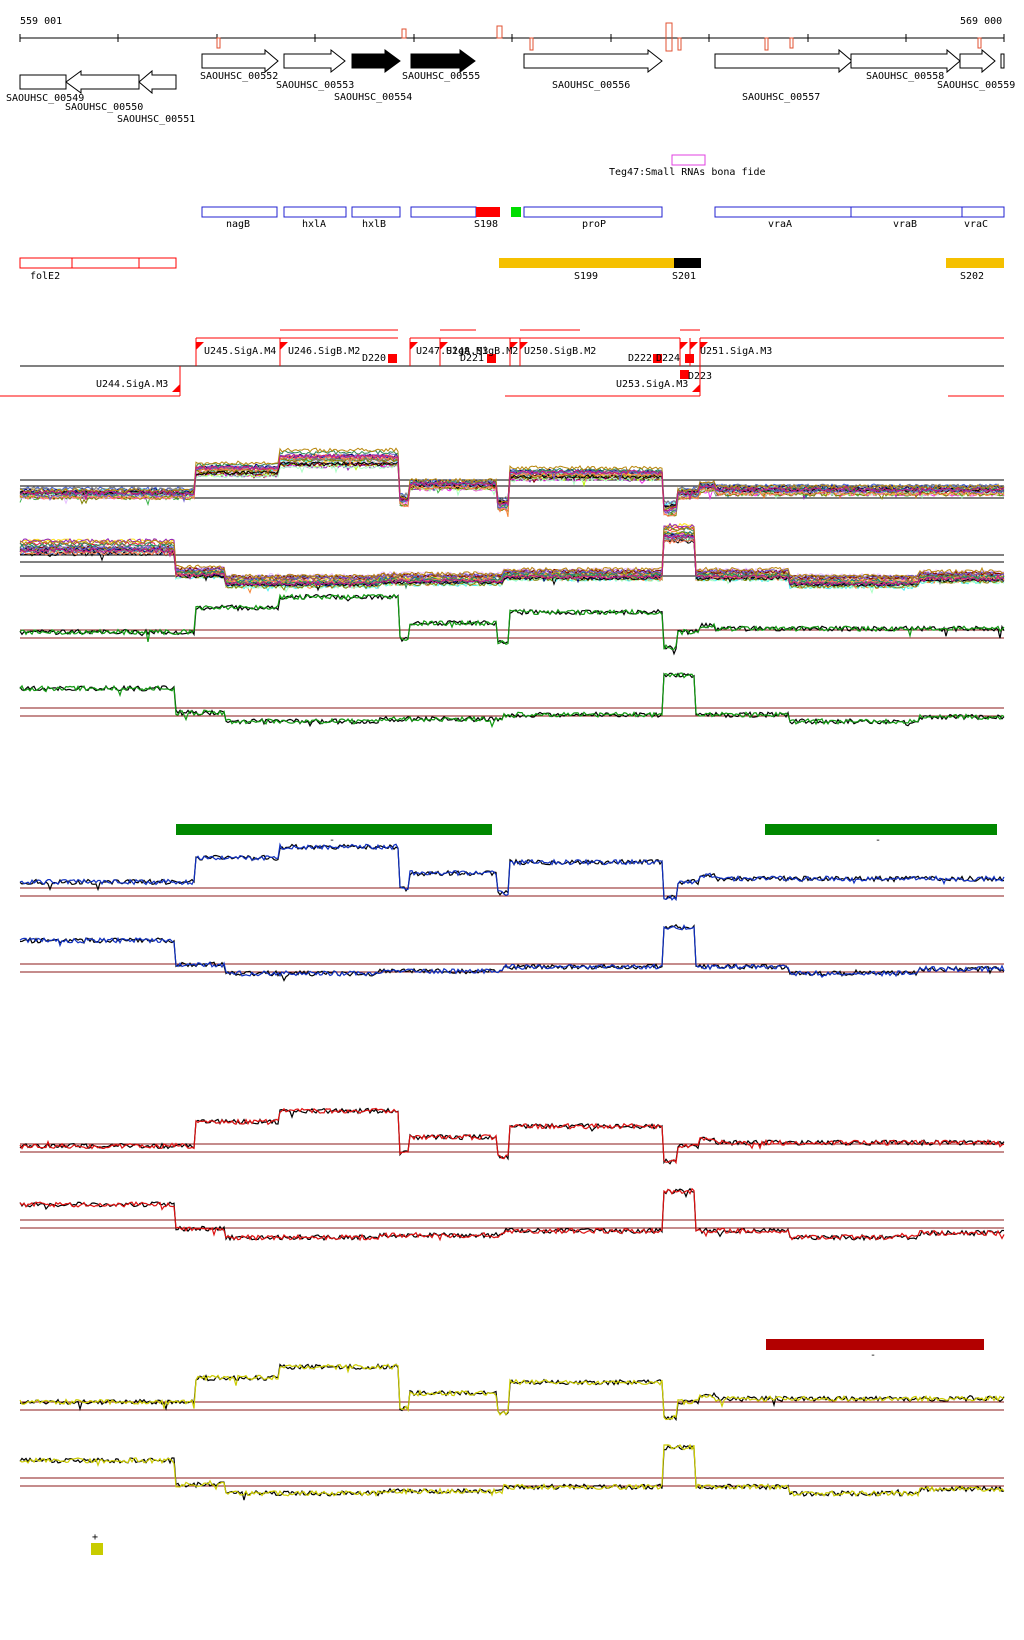 This screenshot has width=1024, height=1640. I want to click on promoter-label: U250.SigB.M2, so click(560, 351).